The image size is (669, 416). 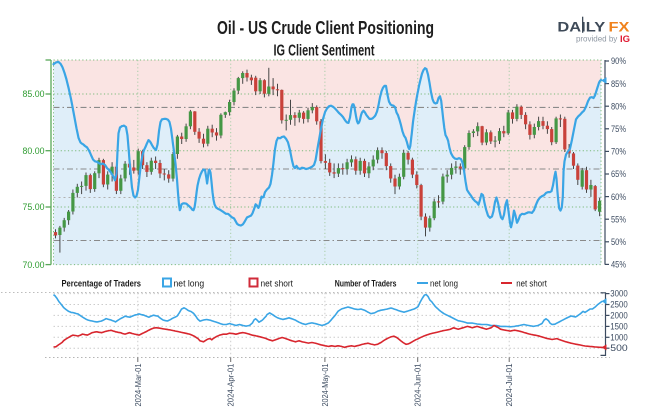 I want to click on svg-text:Oil - US Crude Client Position: Oil - US Crude Client Positioning, so click(x=325, y=27).